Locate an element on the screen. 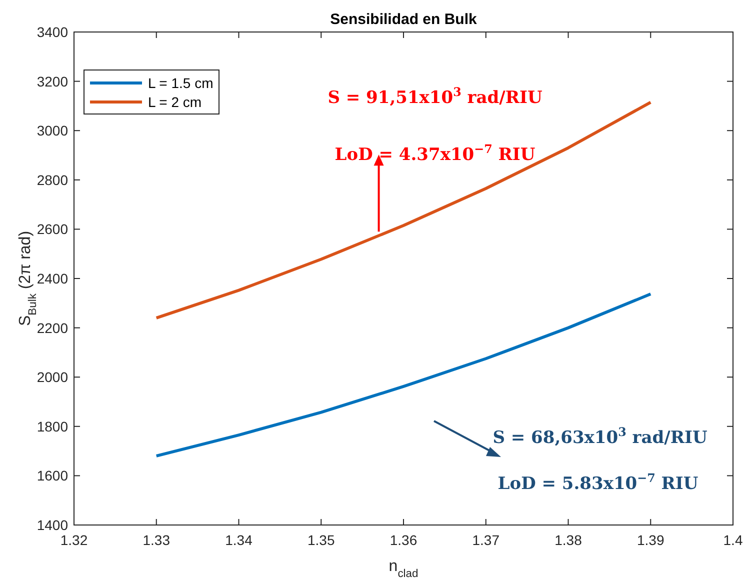 Image resolution: width=746 pixels, height=587 pixels. y-tick-label: 2200 is located at coordinates (52, 328).